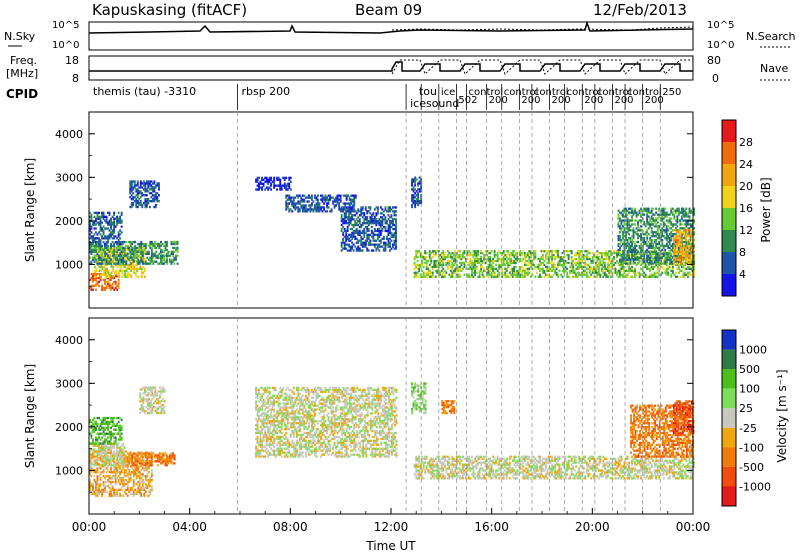 The height and width of the screenshot is (554, 800). Describe the element at coordinates (720, 45) in the screenshot. I see `nsky-rtick-bottom: 10^0` at that location.